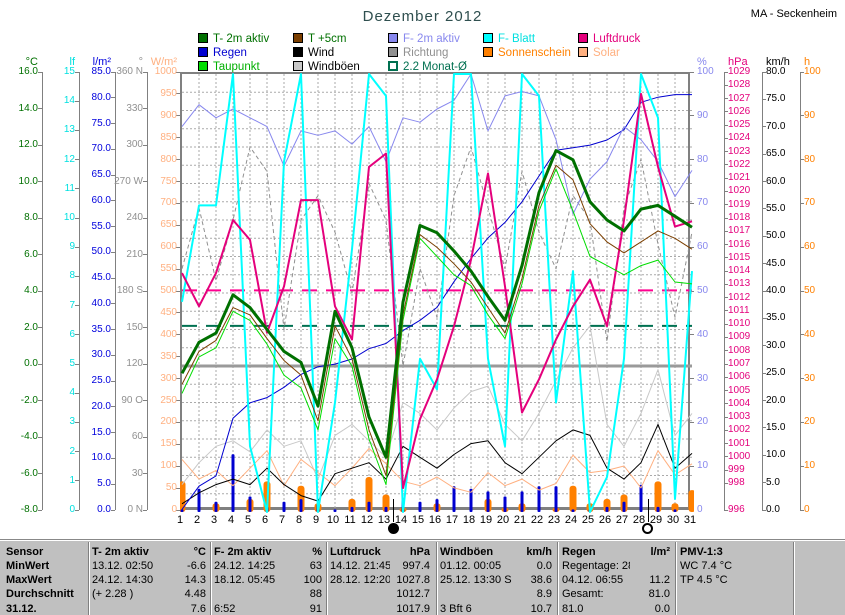 Image resolution: width=845 pixels, height=615 pixels. What do you see at coordinates (418, 53) in the screenshot?
I see `legend-item-richtung: Richtung` at bounding box center [418, 53].